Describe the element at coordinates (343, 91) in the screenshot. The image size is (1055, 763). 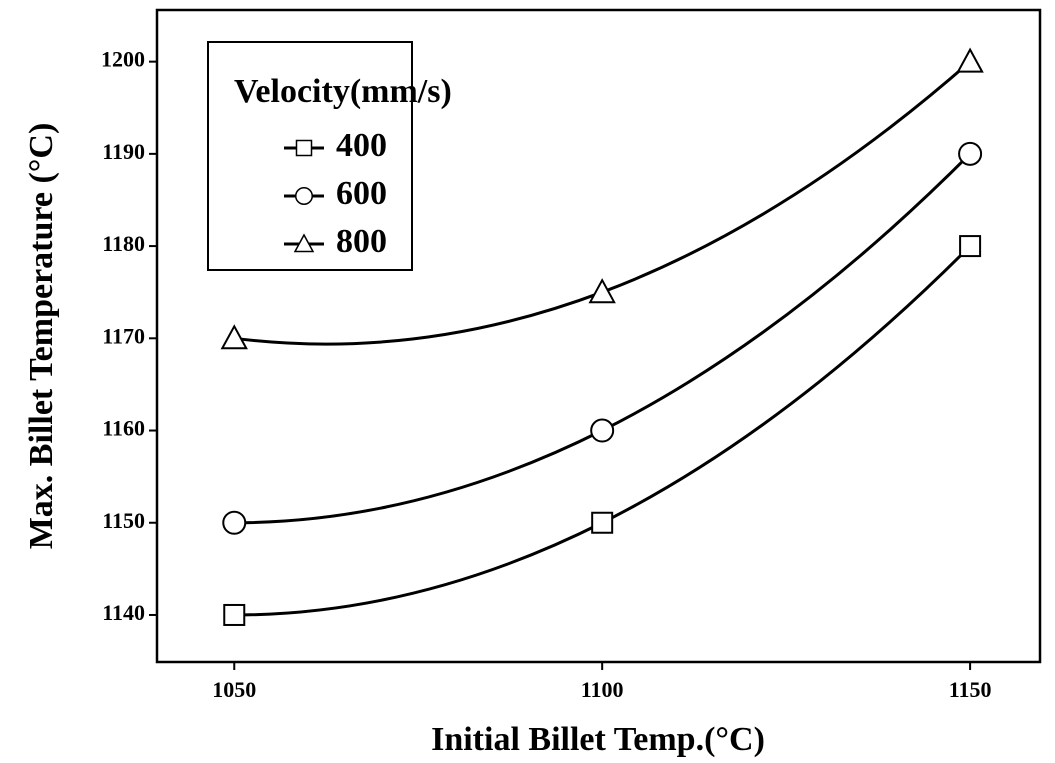
I see `legend-title: Velocity(mm/s)` at that location.